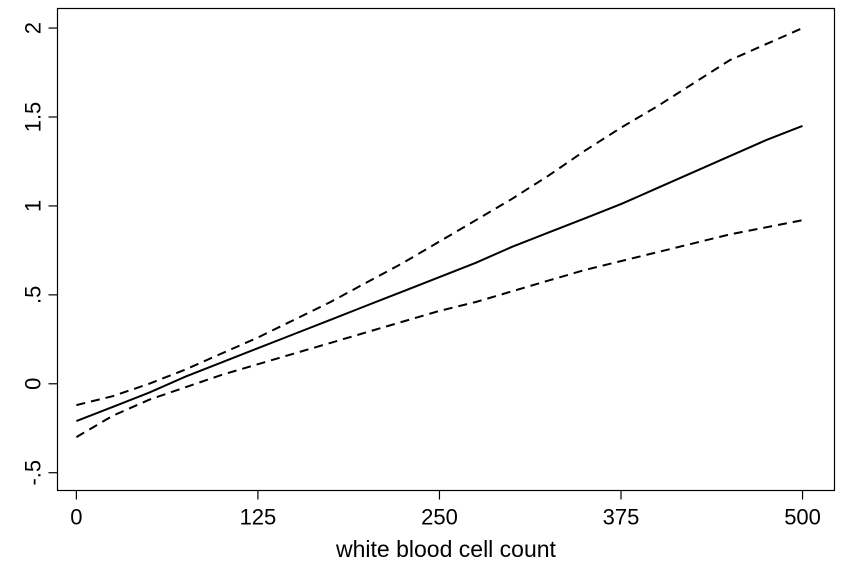 The image size is (841, 565). What do you see at coordinates (33, 206) in the screenshot?
I see `y-tick-label-3: 1` at bounding box center [33, 206].